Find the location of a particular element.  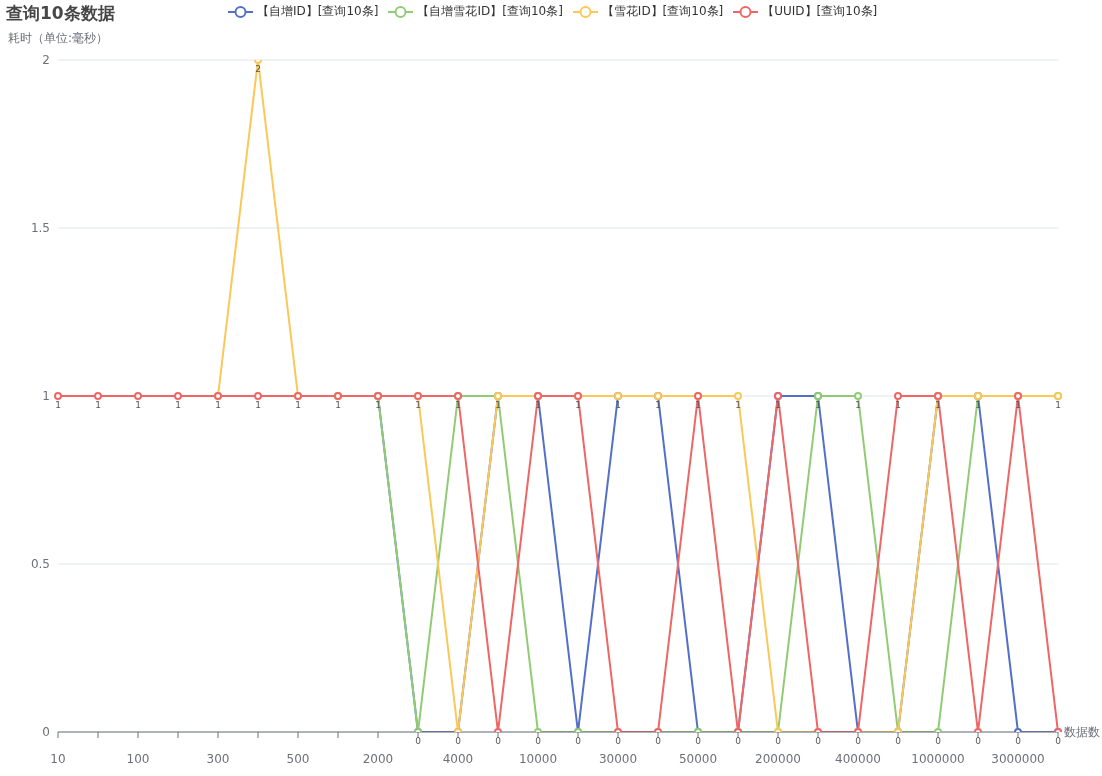

x-tick-label: 10 is located at coordinates (58, 758).